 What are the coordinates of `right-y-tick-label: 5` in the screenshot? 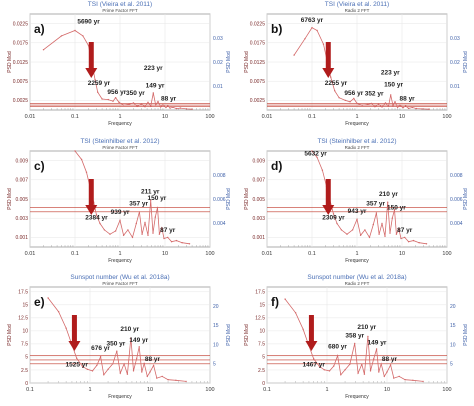 It's located at (214, 365).